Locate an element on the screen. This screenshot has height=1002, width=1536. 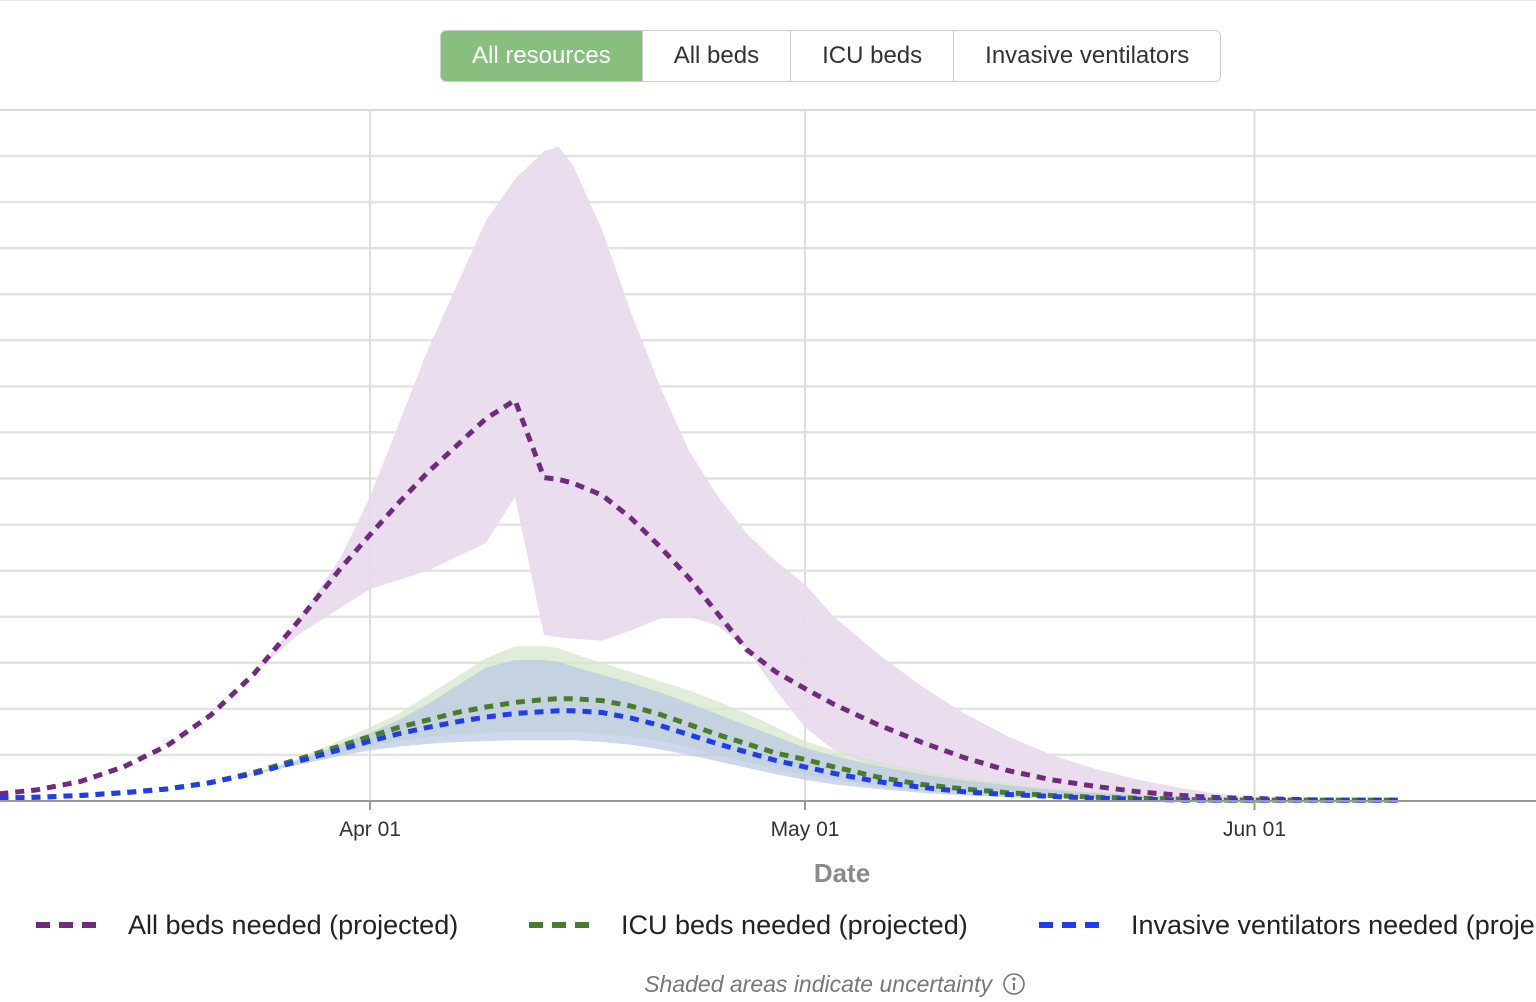
x-tick-label: May 01 is located at coordinates (805, 829).